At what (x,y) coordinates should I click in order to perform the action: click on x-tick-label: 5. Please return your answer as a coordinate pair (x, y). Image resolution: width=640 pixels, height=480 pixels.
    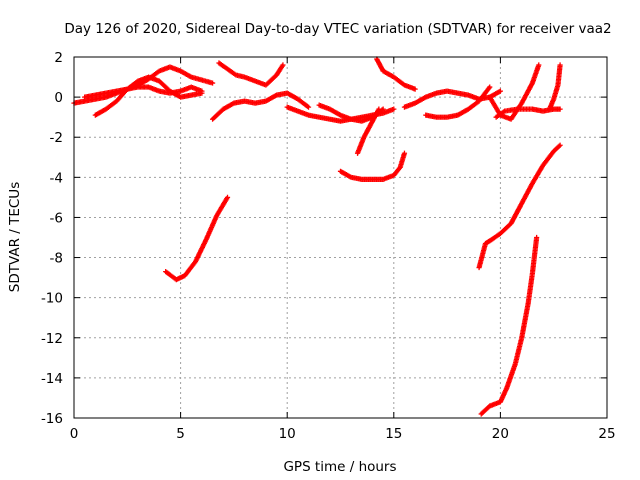
    Looking at the image, I should click on (180, 434).